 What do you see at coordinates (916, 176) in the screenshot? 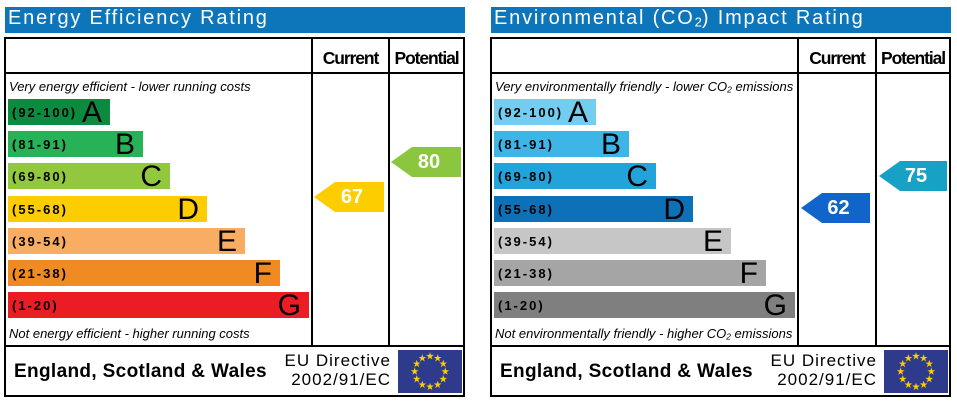
I see `svg-text: 75` at bounding box center [916, 176].